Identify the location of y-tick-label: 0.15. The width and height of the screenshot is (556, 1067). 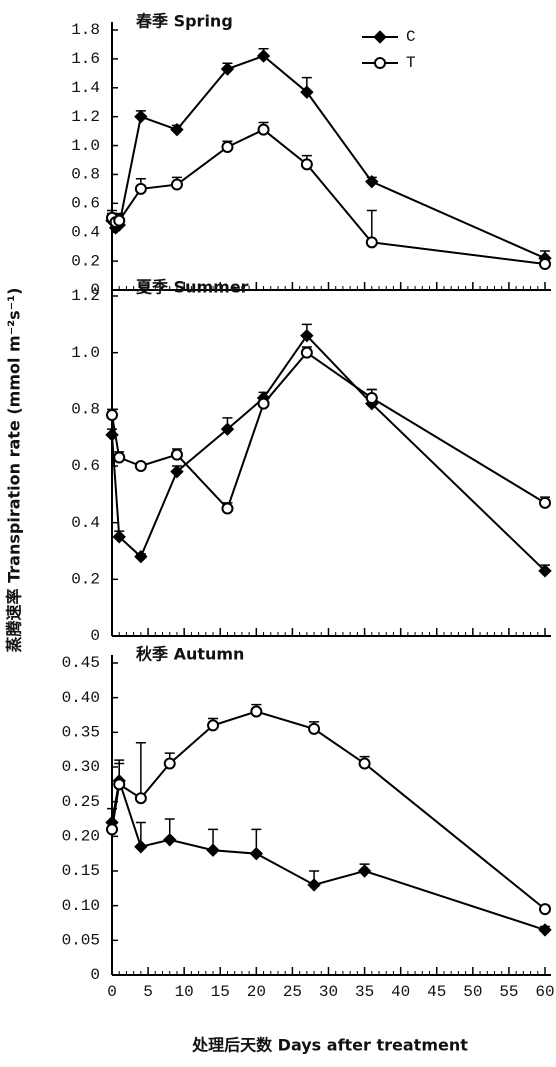
(81, 871).